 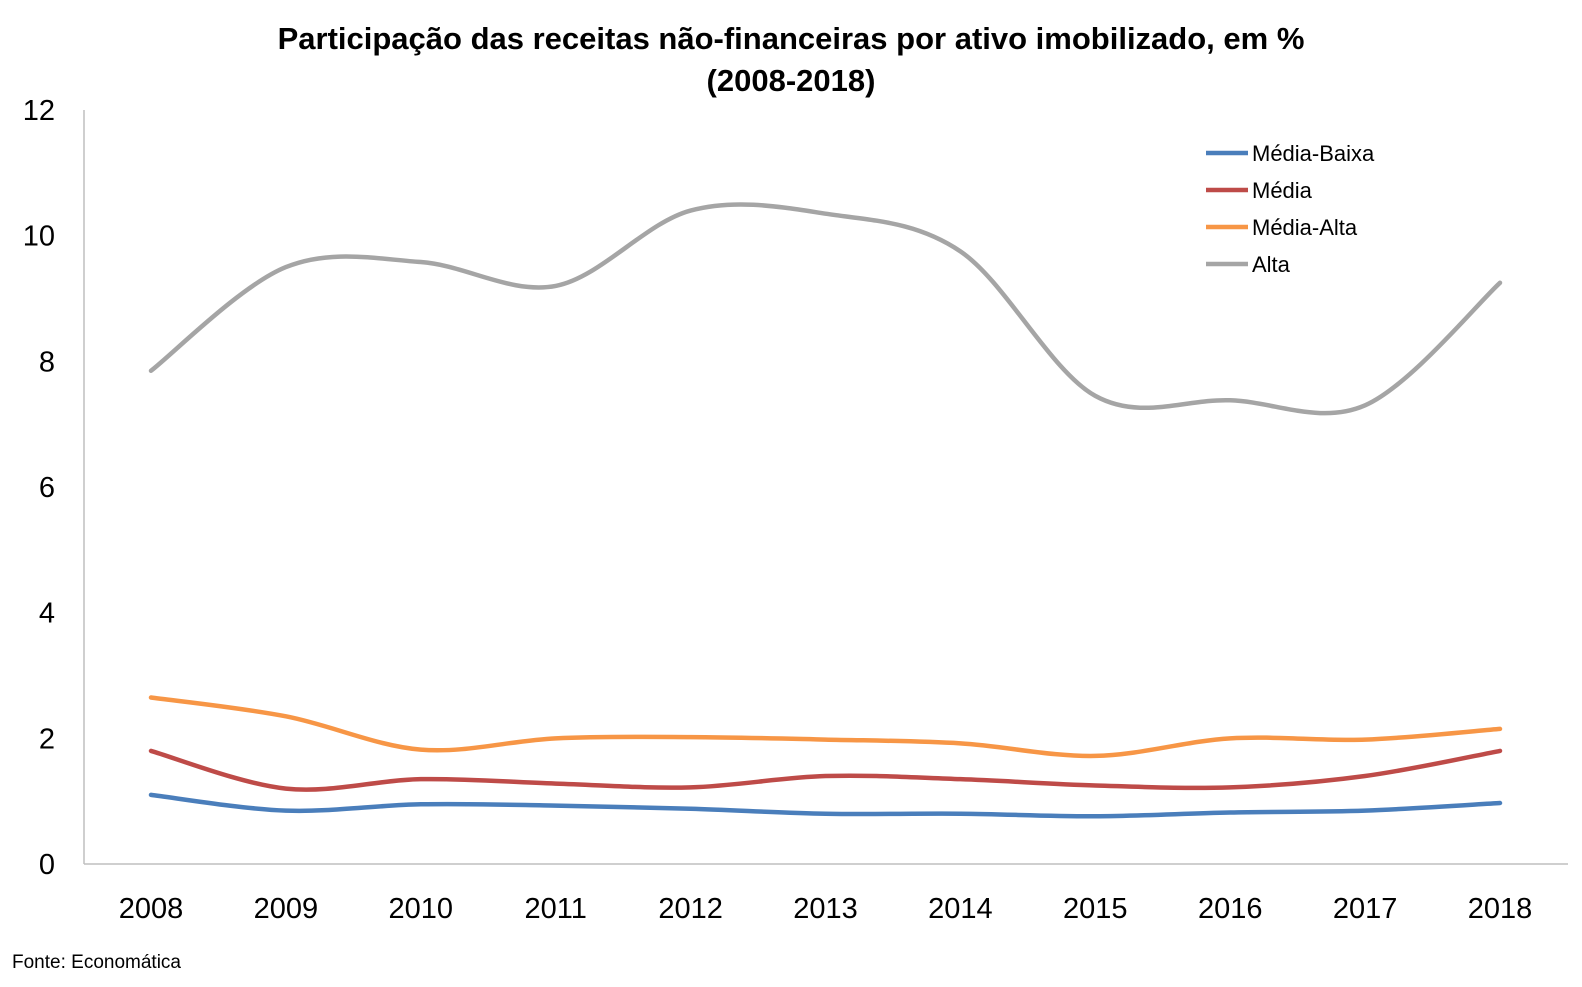 What do you see at coordinates (1500, 909) in the screenshot?
I see `x-tick-label: 2018` at bounding box center [1500, 909].